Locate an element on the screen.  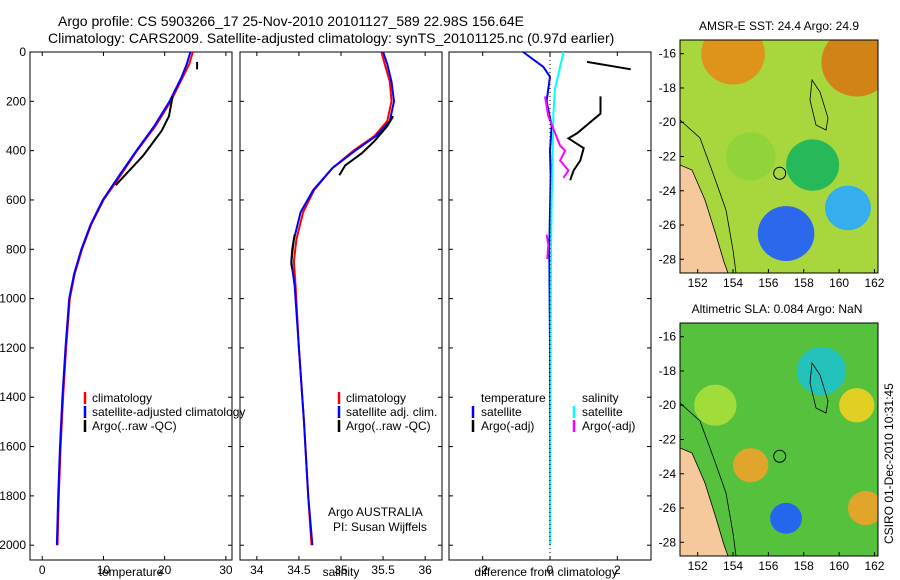
series-satellite-adjusted-climatology is located at coordinates (123, 298).